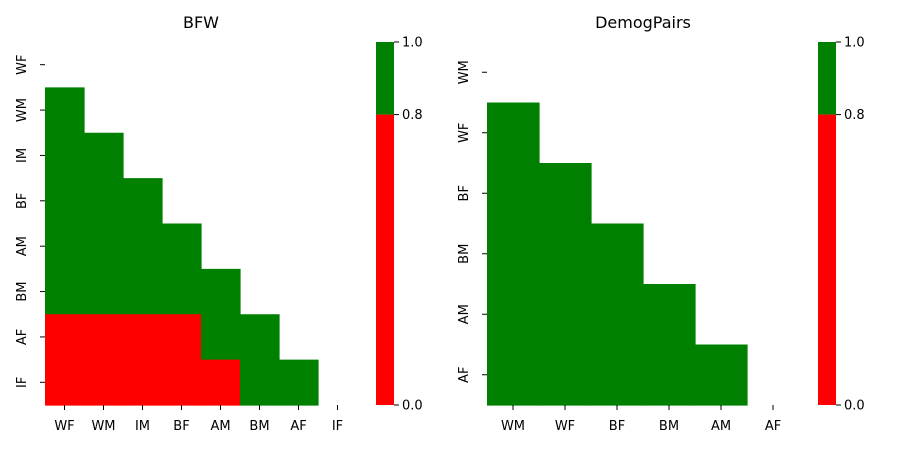  What do you see at coordinates (142, 426) in the screenshot?
I see `bfw-x-tick-label: IM` at bounding box center [142, 426].